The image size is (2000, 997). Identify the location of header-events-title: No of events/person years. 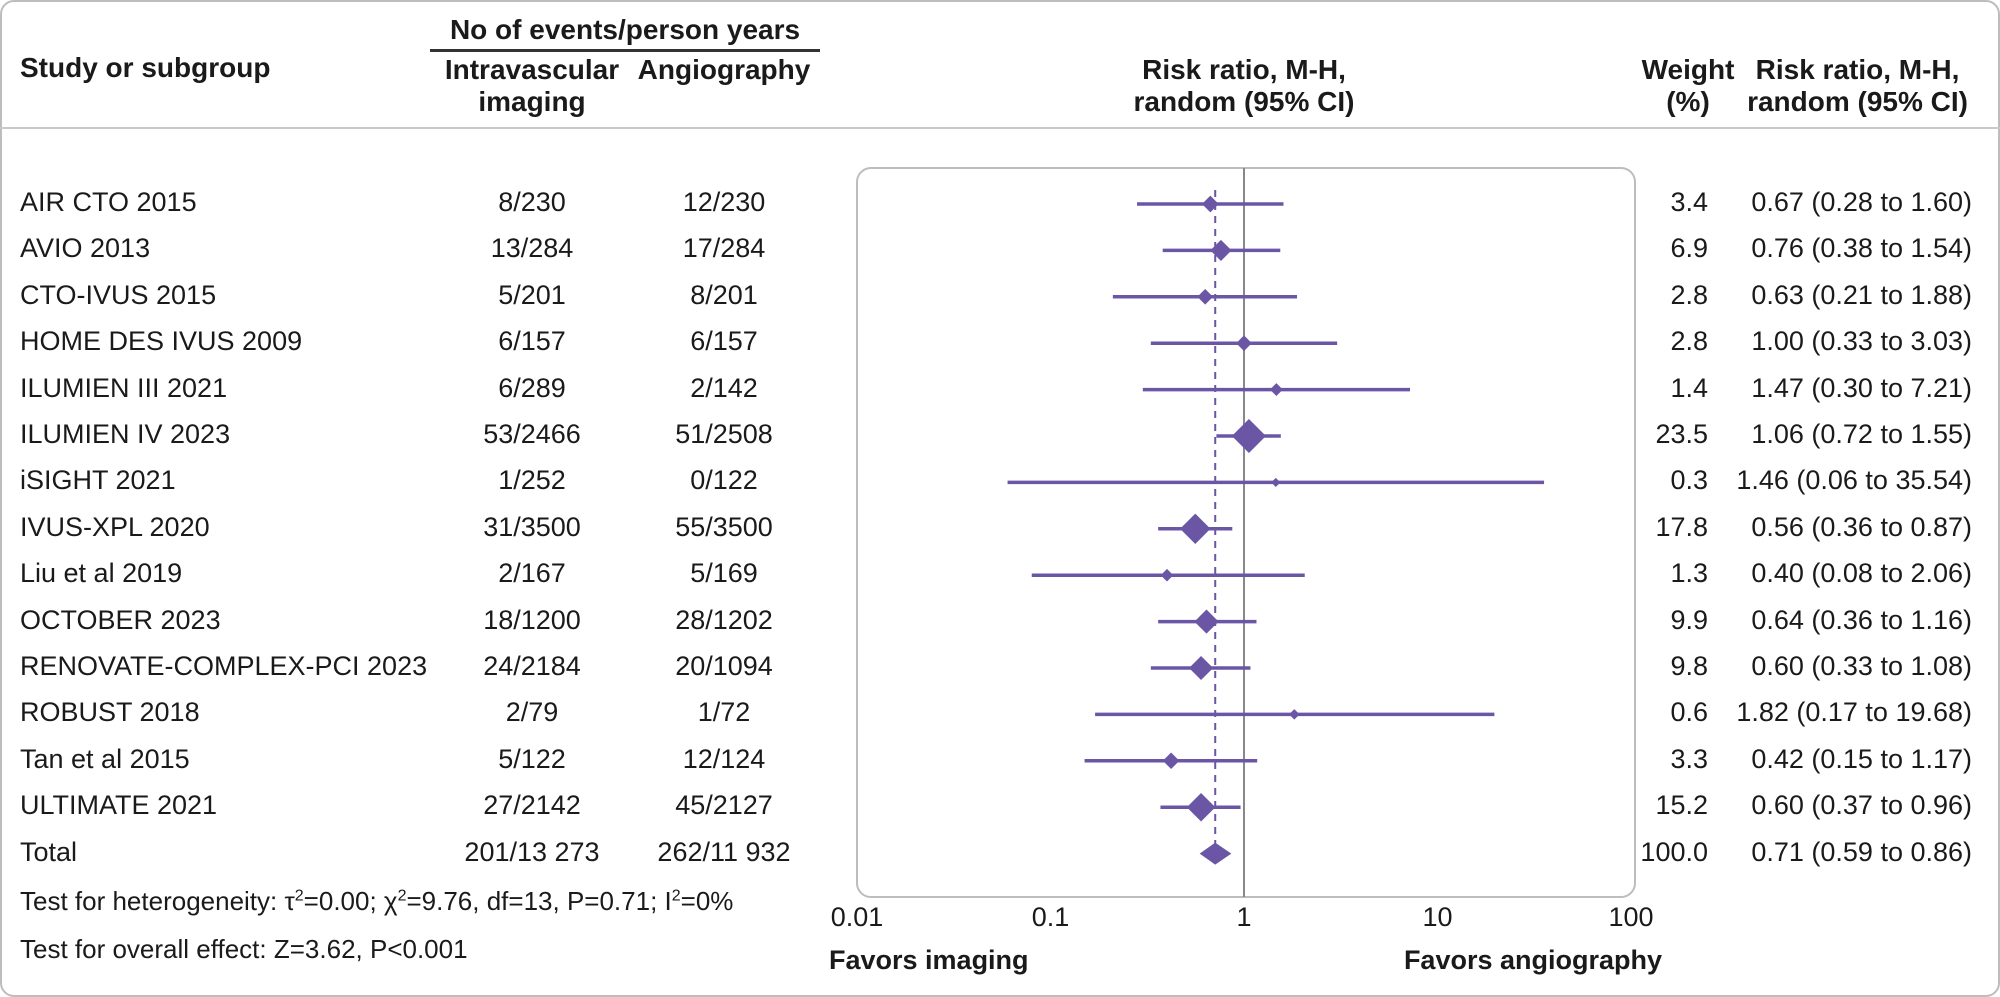
(625, 29).